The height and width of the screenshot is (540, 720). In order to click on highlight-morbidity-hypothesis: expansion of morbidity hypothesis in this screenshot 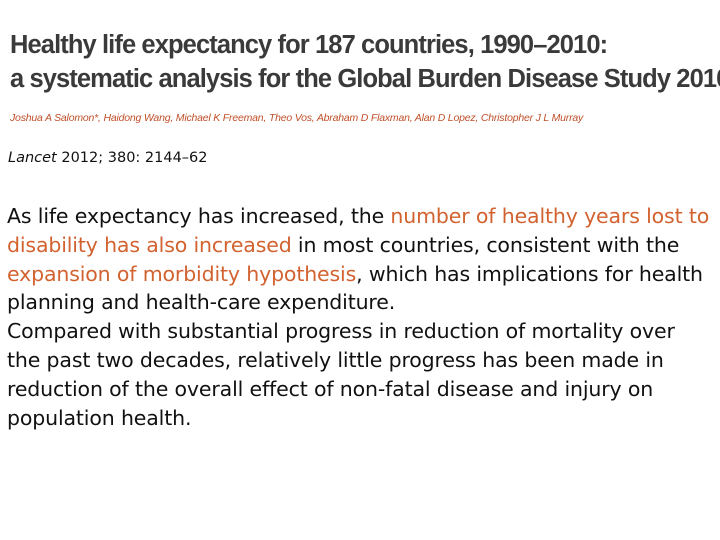, I will do `click(182, 273)`.